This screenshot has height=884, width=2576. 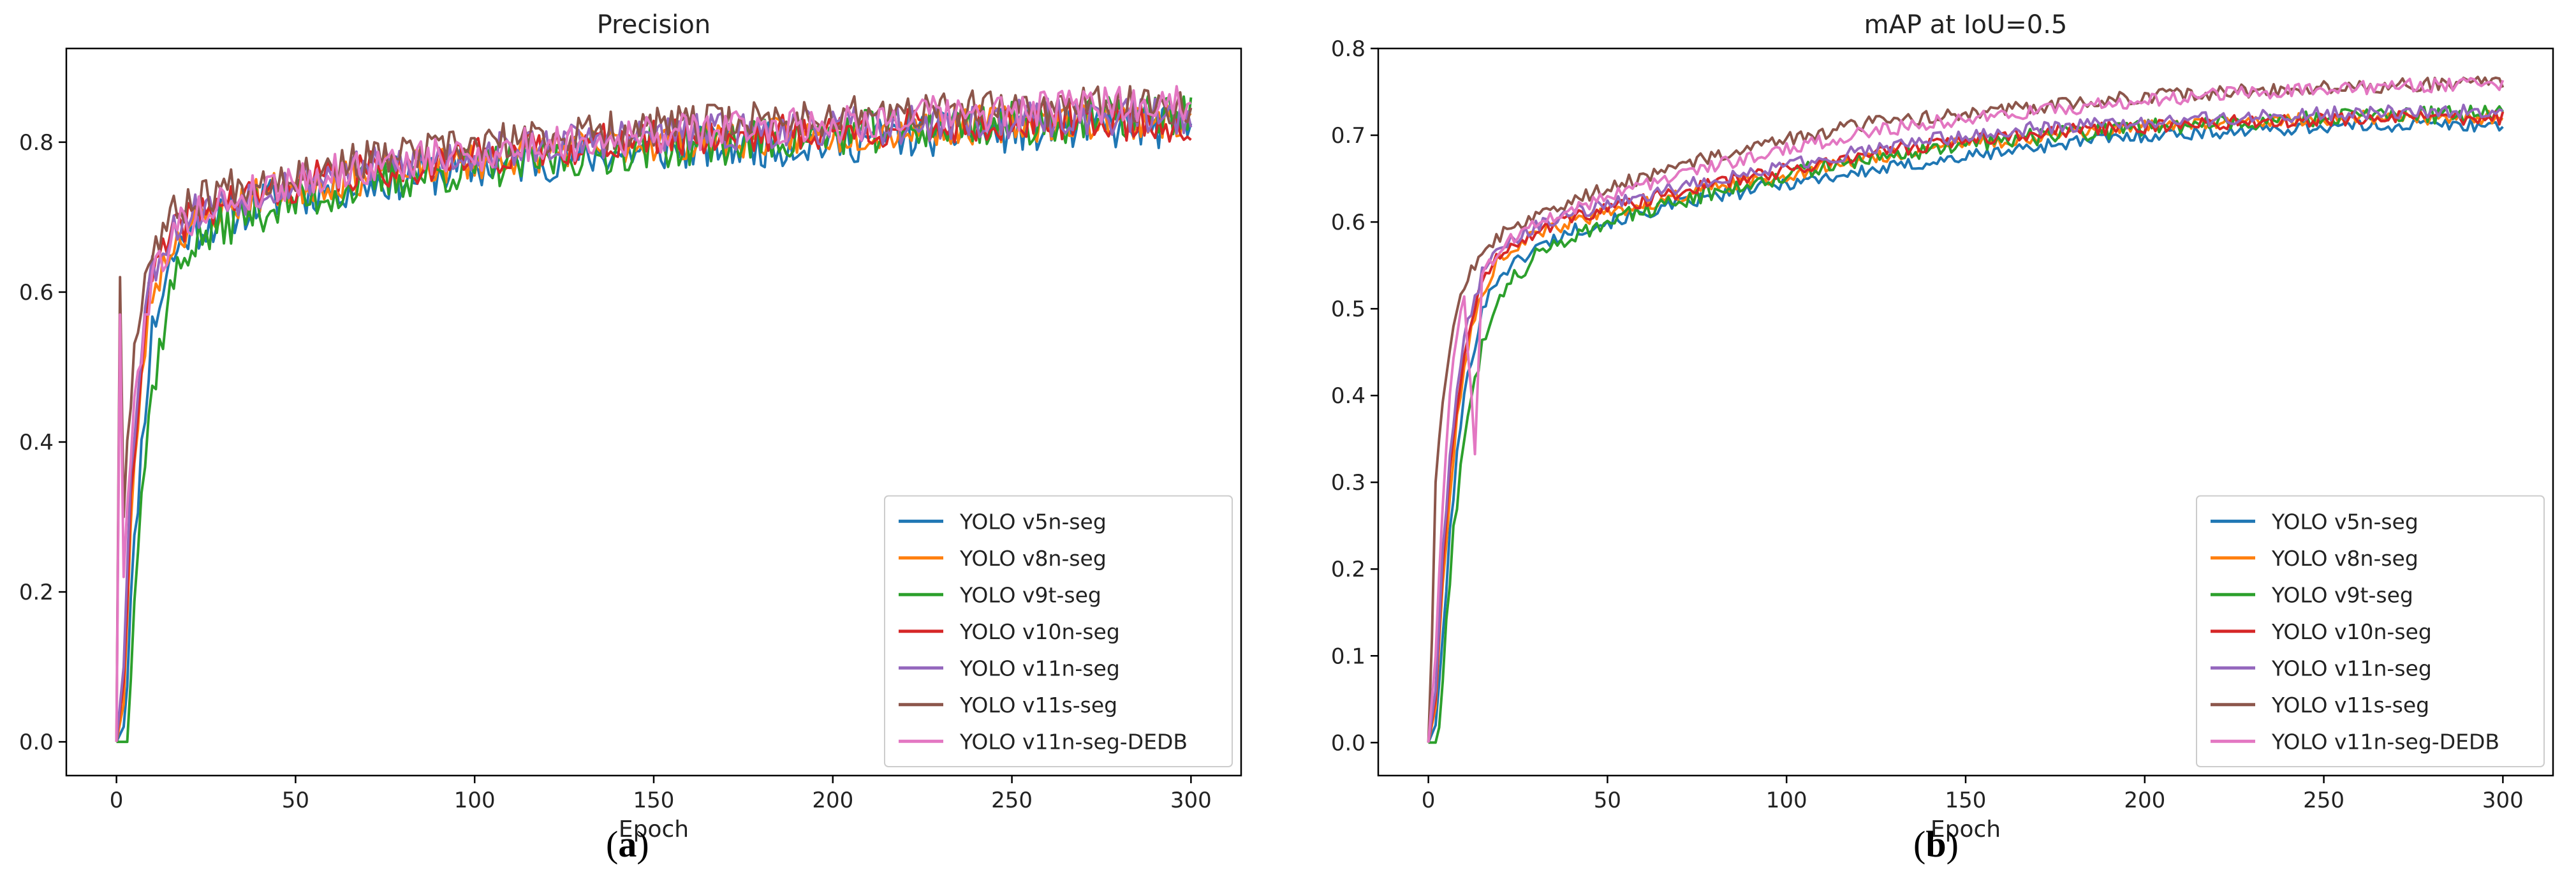 What do you see at coordinates (1348, 136) in the screenshot?
I see `y-tick-label-7: 0.7` at bounding box center [1348, 136].